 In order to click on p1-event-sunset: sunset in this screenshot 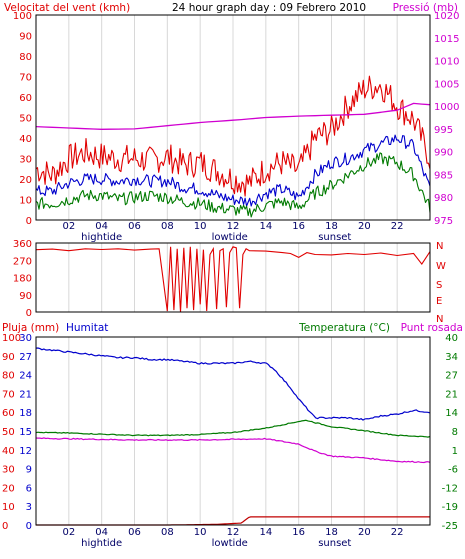, I will do `click(334, 237)`.